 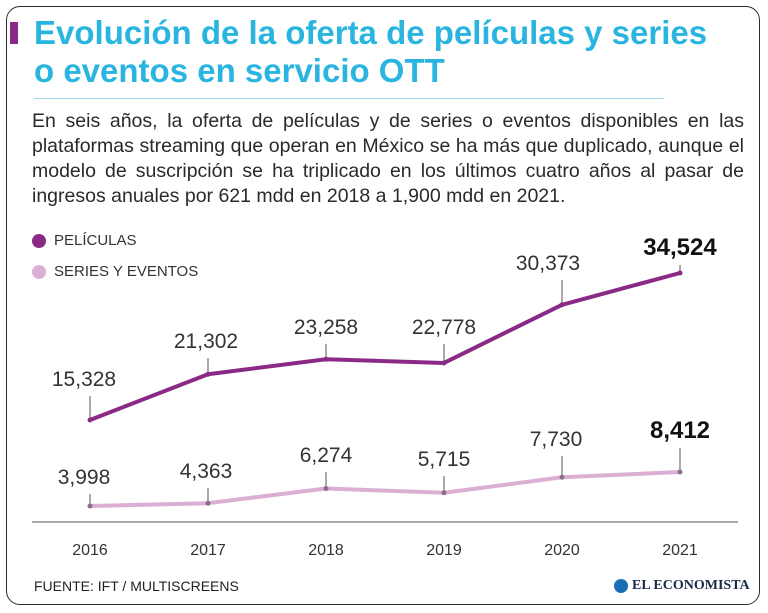 What do you see at coordinates (326, 327) in the screenshot?
I see `data-label-peliculas: 23,258` at bounding box center [326, 327].